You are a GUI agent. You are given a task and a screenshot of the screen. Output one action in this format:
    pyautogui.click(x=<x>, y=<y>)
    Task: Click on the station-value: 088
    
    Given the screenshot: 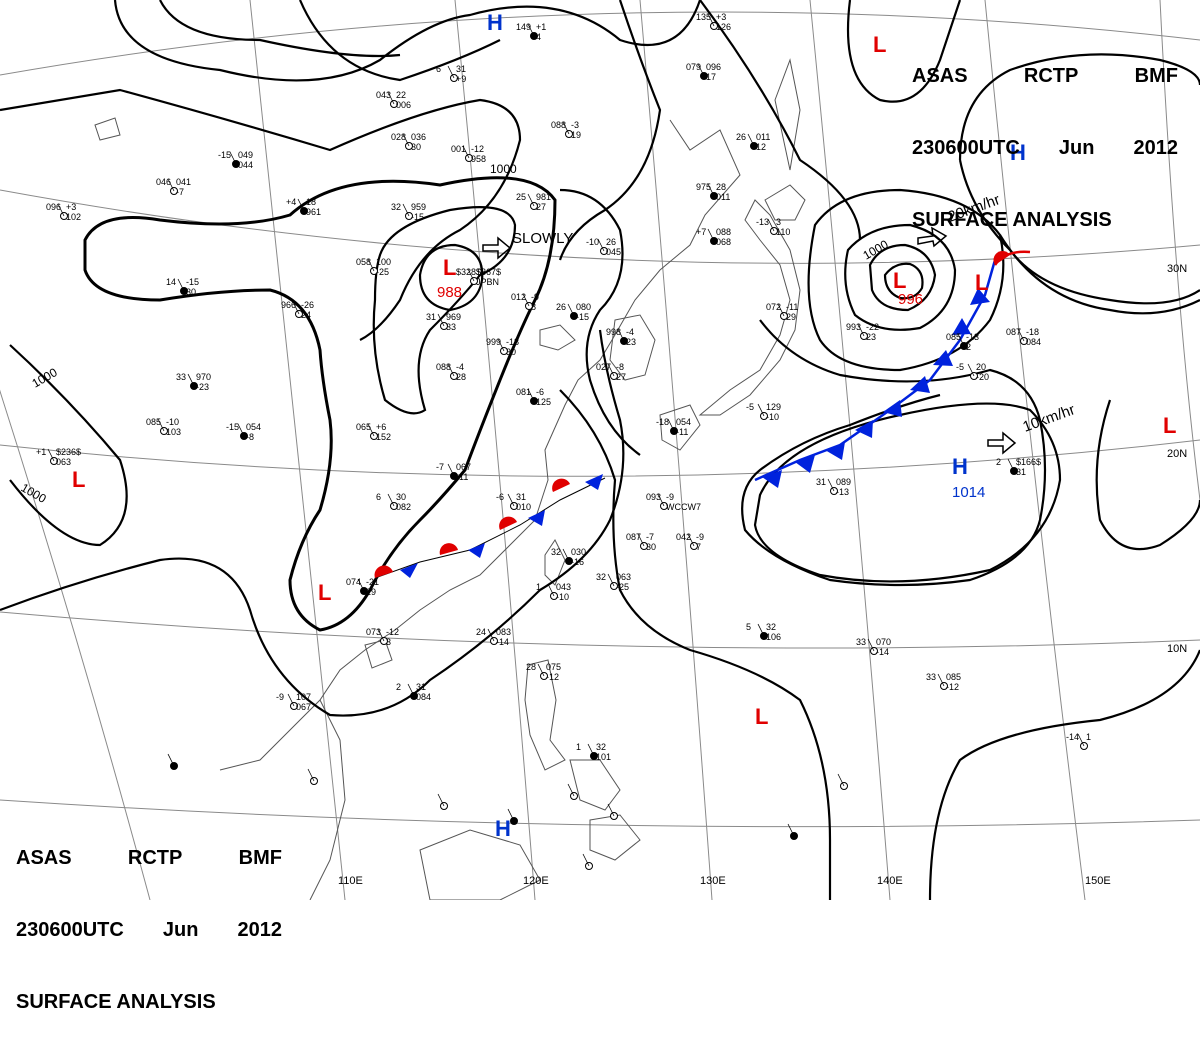 What is the action you would take?
    pyautogui.click(x=558, y=125)
    